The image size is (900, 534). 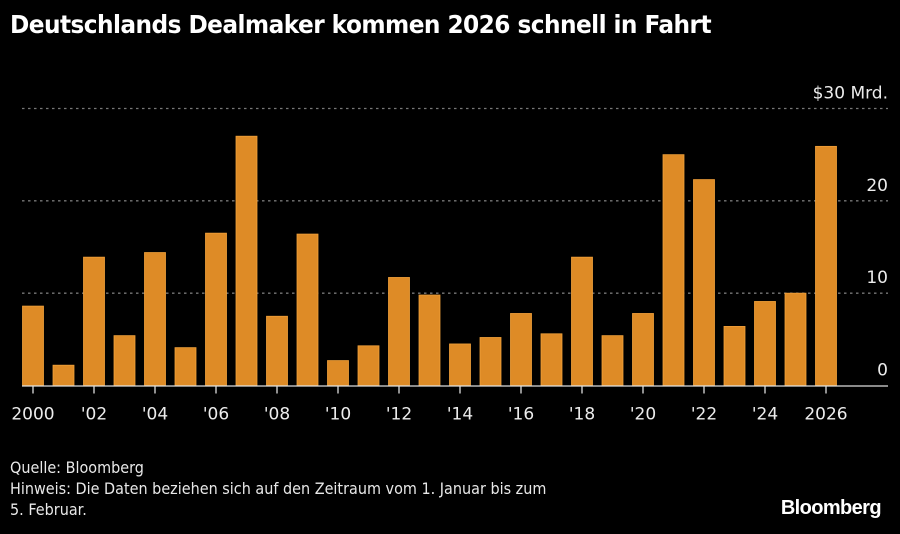 What do you see at coordinates (521, 349) in the screenshot?
I see `bar-2016` at bounding box center [521, 349].